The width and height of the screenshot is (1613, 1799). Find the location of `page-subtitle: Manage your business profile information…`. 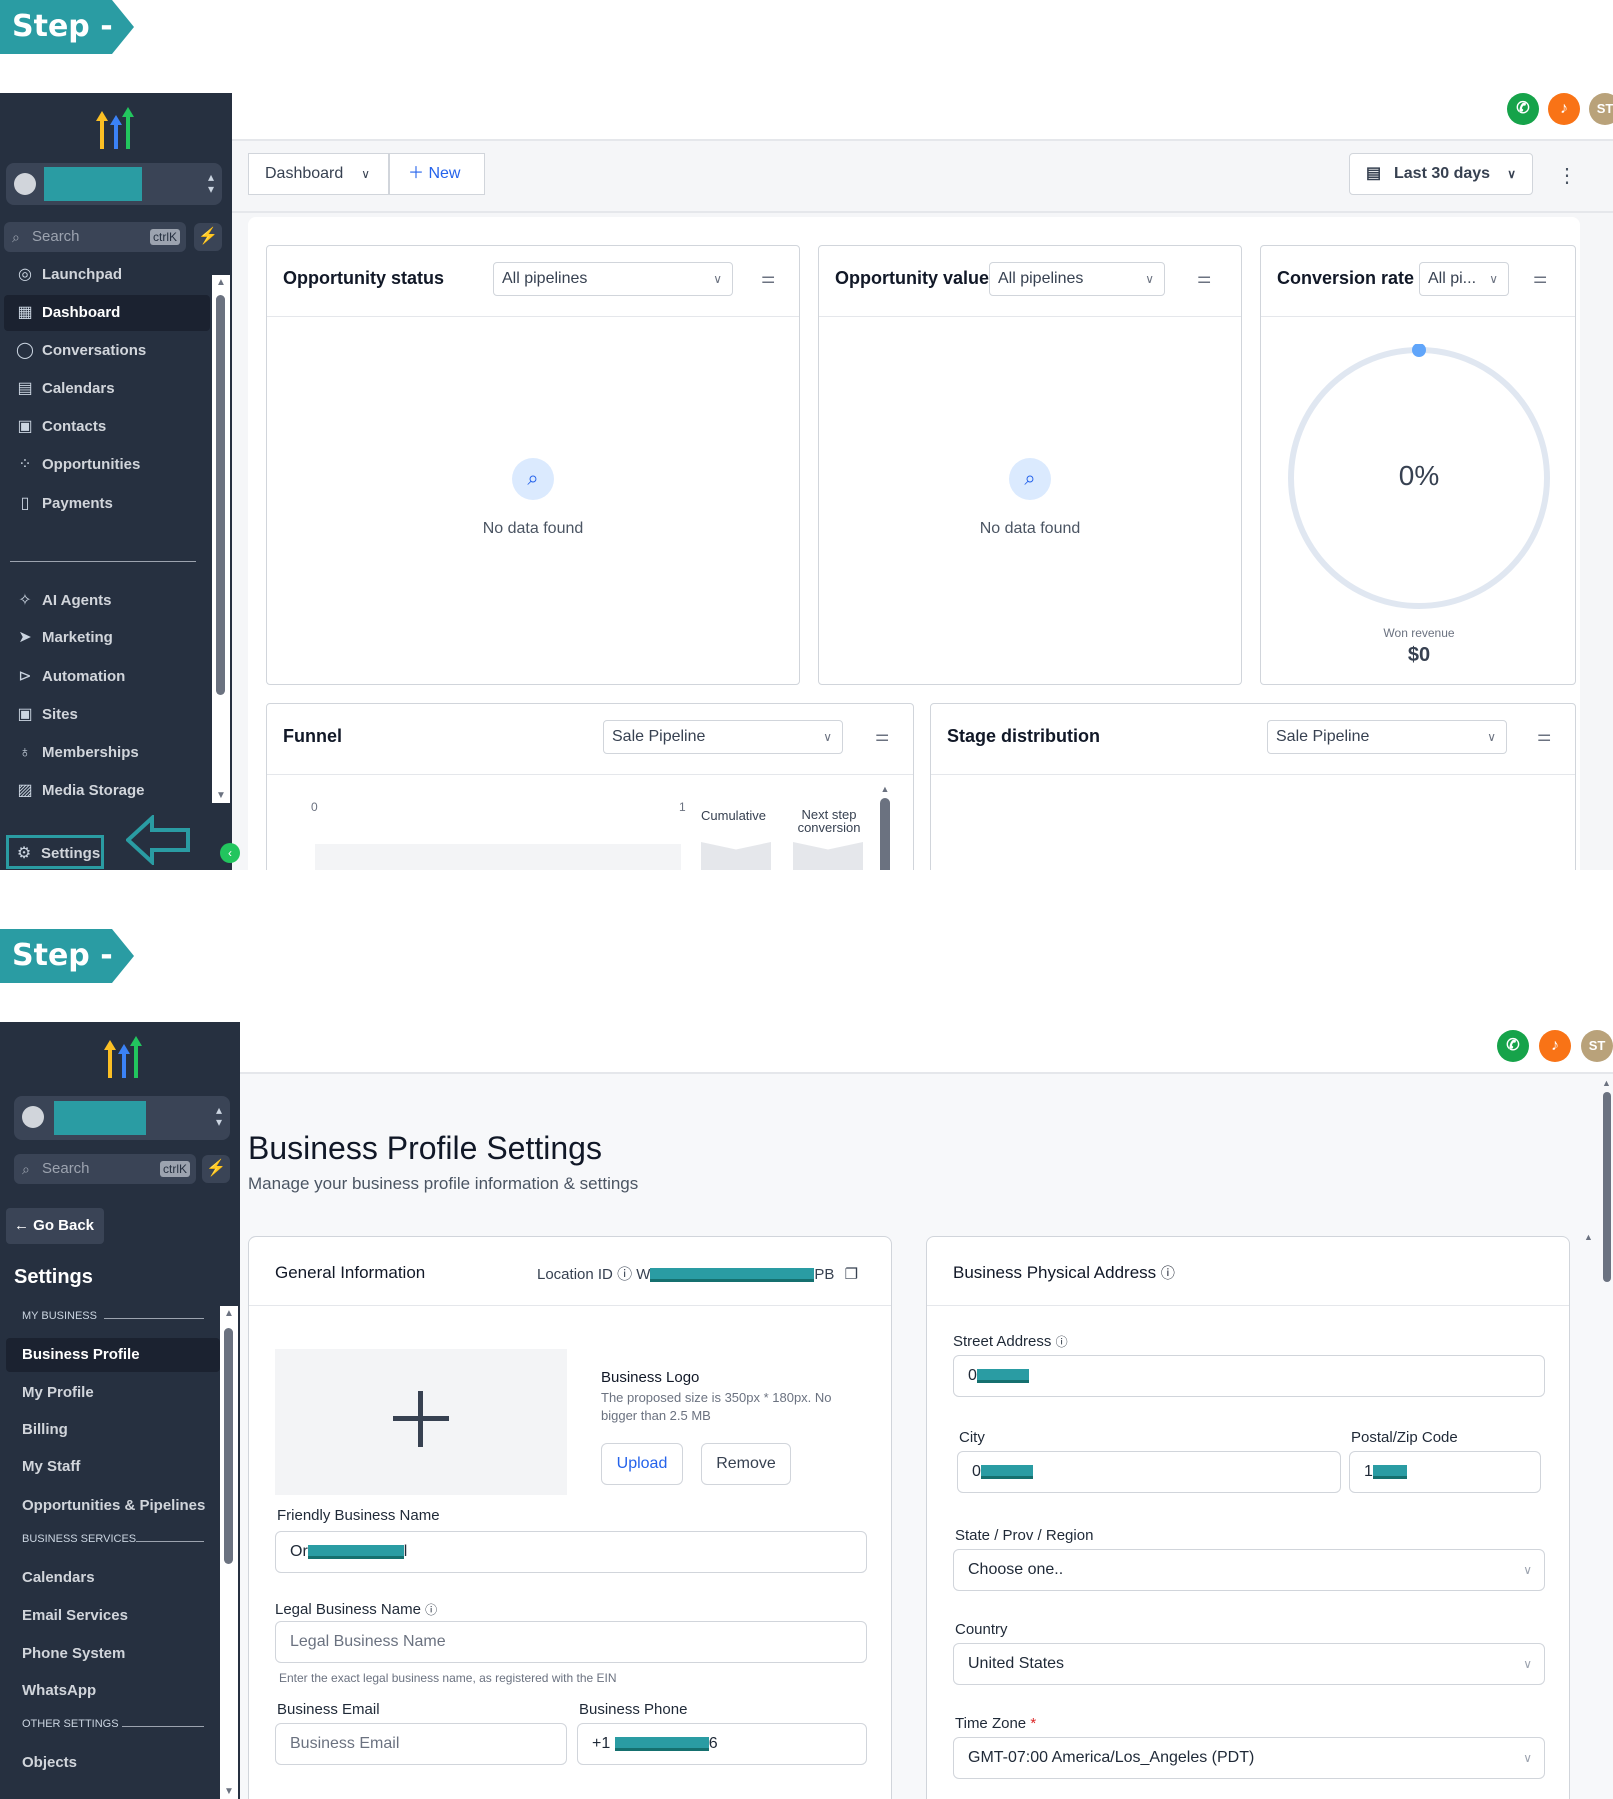

page-subtitle: Manage your business profile information… is located at coordinates (443, 1183).